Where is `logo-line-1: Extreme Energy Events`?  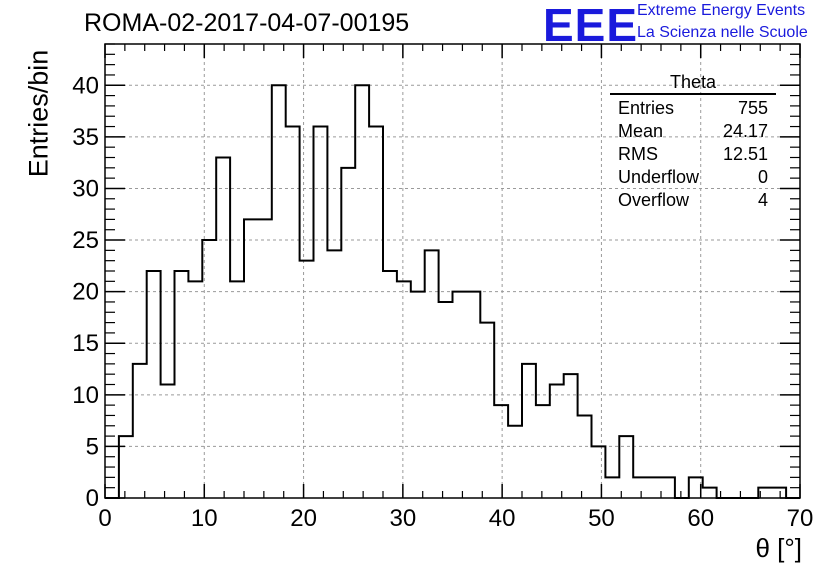
logo-line-1: Extreme Energy Events is located at coordinates (721, 10).